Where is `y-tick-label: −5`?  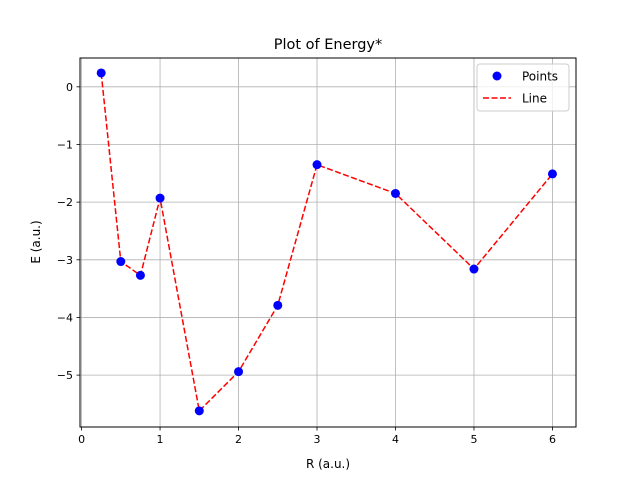 y-tick-label: −5 is located at coordinates (65, 375).